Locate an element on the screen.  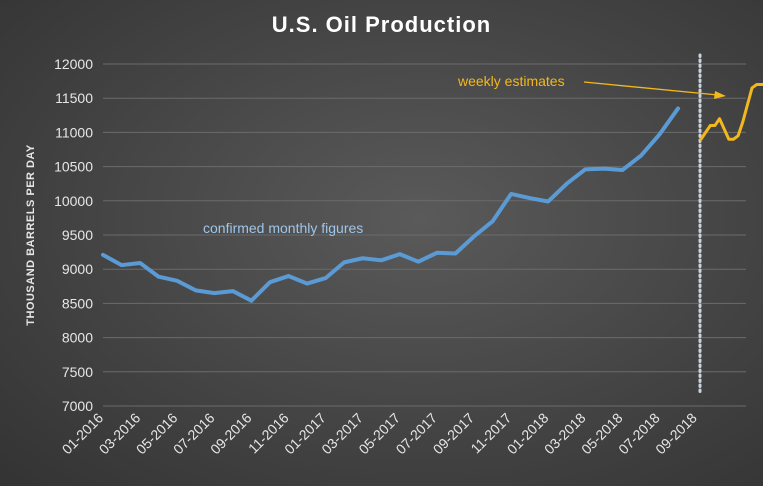
y-tick-label: 10000 is located at coordinates (73, 201).